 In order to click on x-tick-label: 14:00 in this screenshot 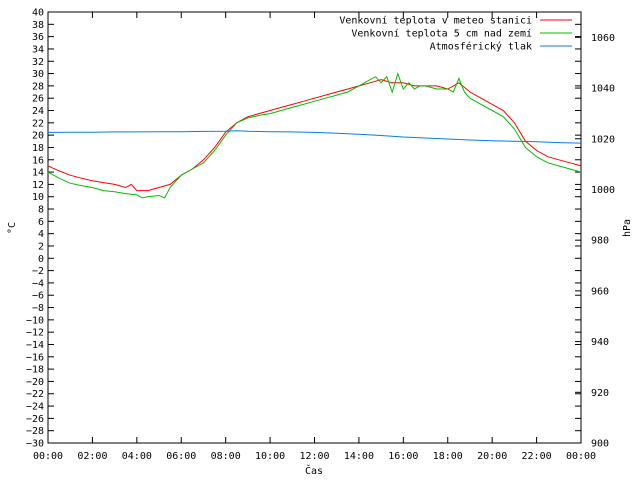, I will do `click(359, 456)`.